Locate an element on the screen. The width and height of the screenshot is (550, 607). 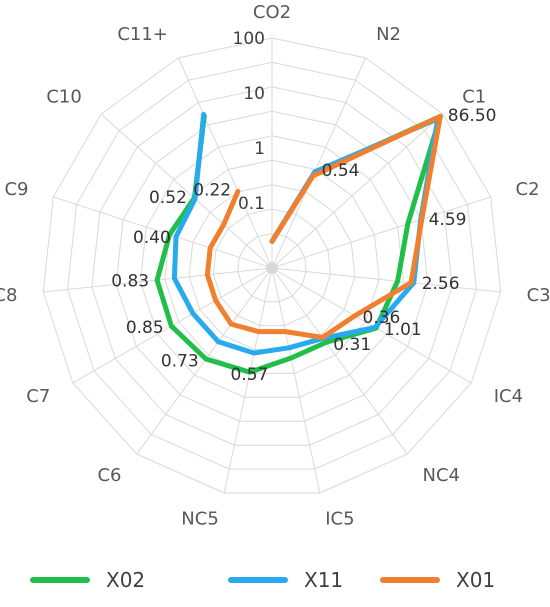
legend-item-x11: X11 is located at coordinates (285, 580).